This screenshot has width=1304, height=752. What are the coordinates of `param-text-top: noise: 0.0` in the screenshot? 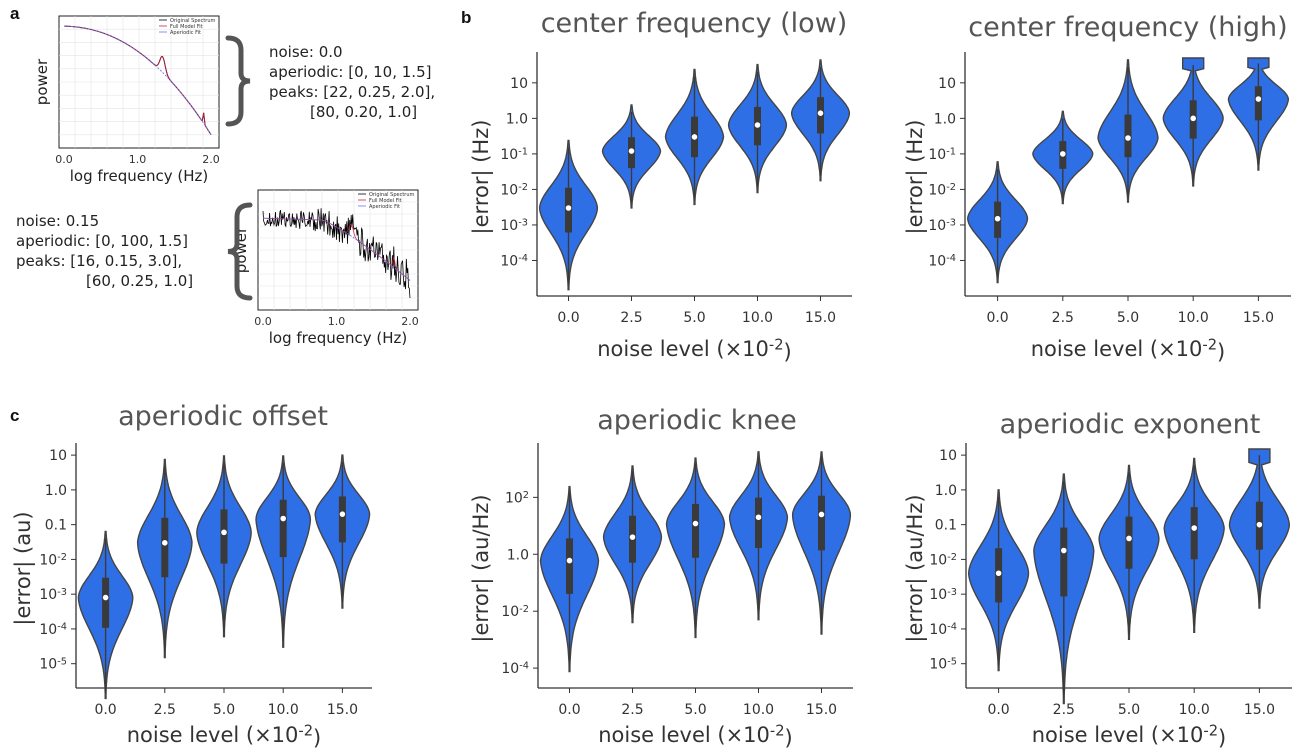 It's located at (306, 52).